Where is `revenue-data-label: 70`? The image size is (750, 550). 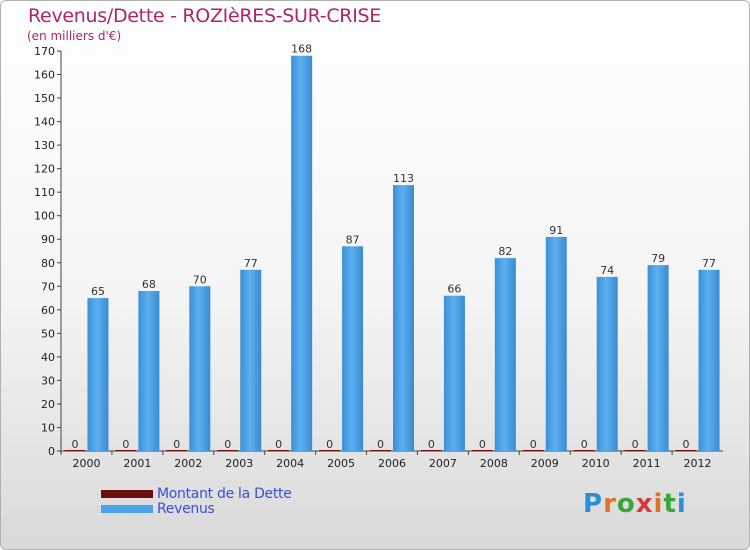
revenue-data-label: 70 is located at coordinates (200, 279).